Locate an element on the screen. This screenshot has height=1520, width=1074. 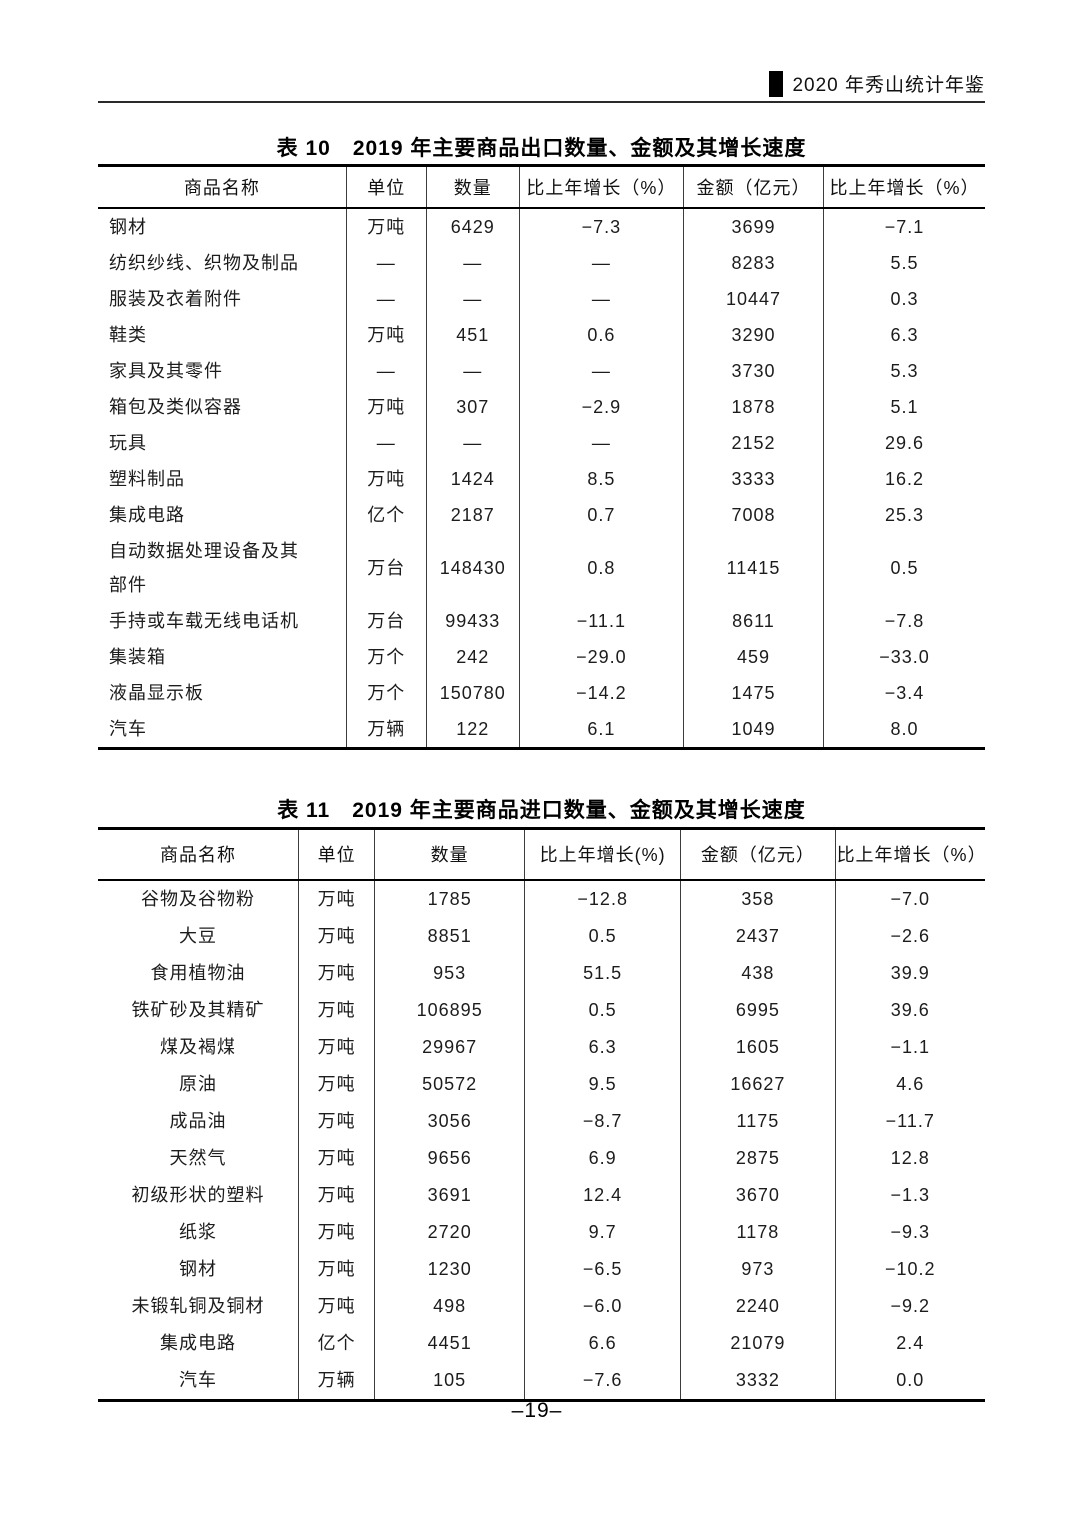
header-rule is located at coordinates (541, 102).